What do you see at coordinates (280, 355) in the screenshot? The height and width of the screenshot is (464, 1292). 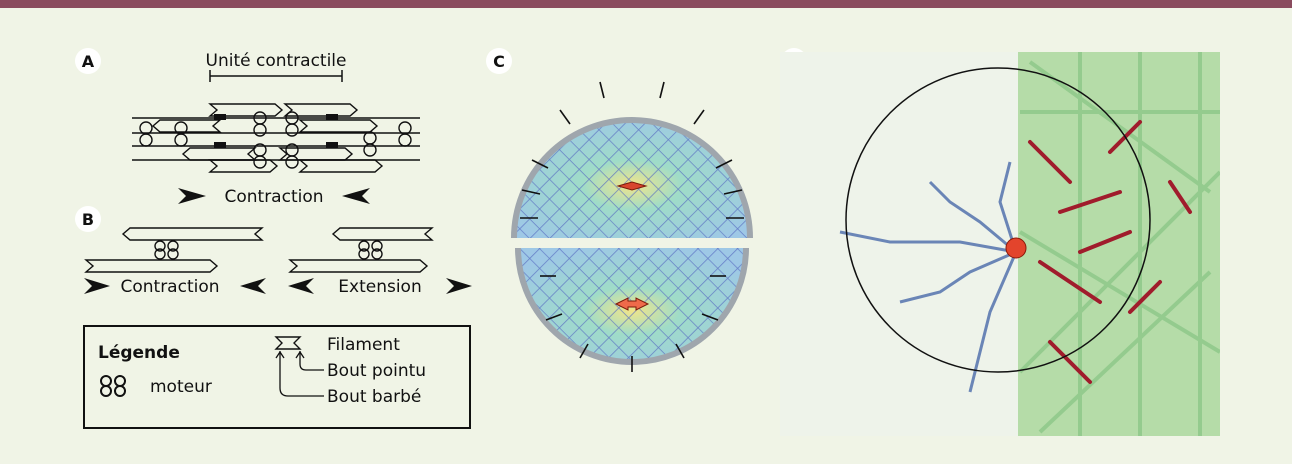 I see `legend-barbed-end-arrowhead` at bounding box center [280, 355].